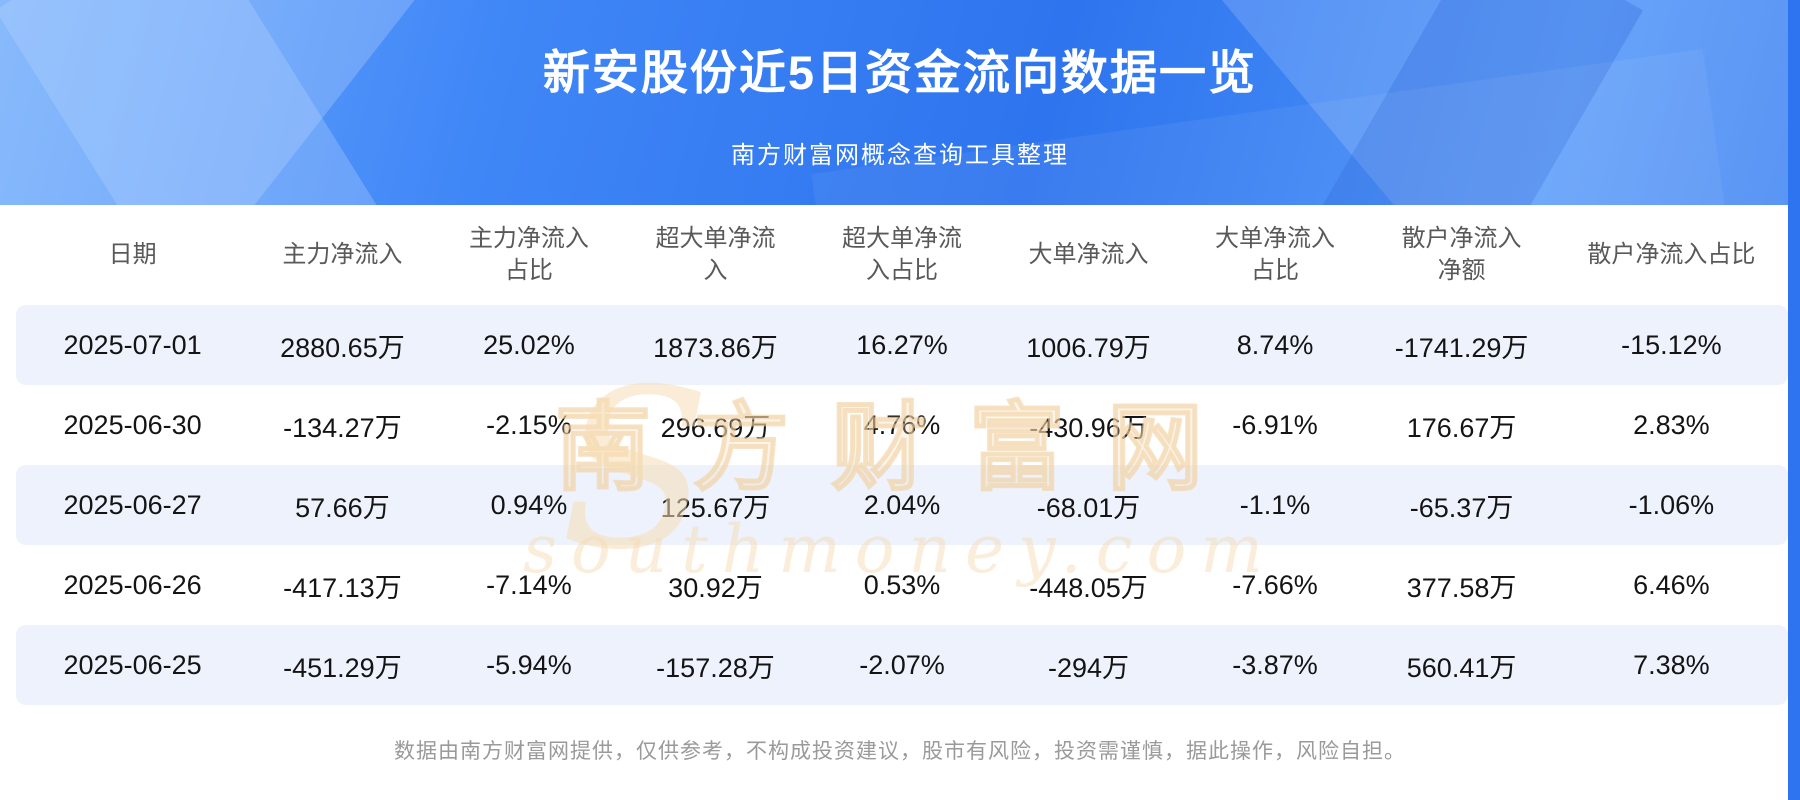  Describe the element at coordinates (132, 424) in the screenshot. I see `cell-date: 2025-06-30` at that location.